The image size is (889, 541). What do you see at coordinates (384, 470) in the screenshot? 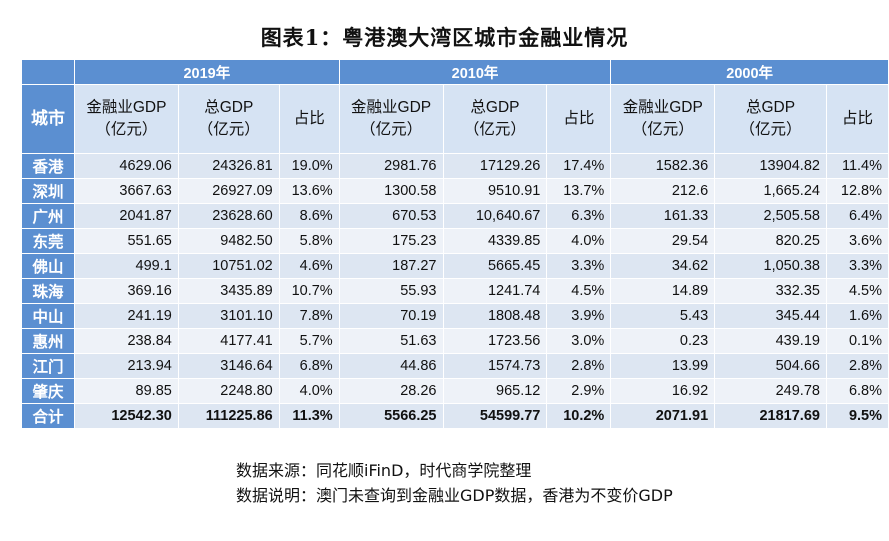
I see `source-note: 数据来源：同花顺iFinD，时代商学院整理` at bounding box center [384, 470].